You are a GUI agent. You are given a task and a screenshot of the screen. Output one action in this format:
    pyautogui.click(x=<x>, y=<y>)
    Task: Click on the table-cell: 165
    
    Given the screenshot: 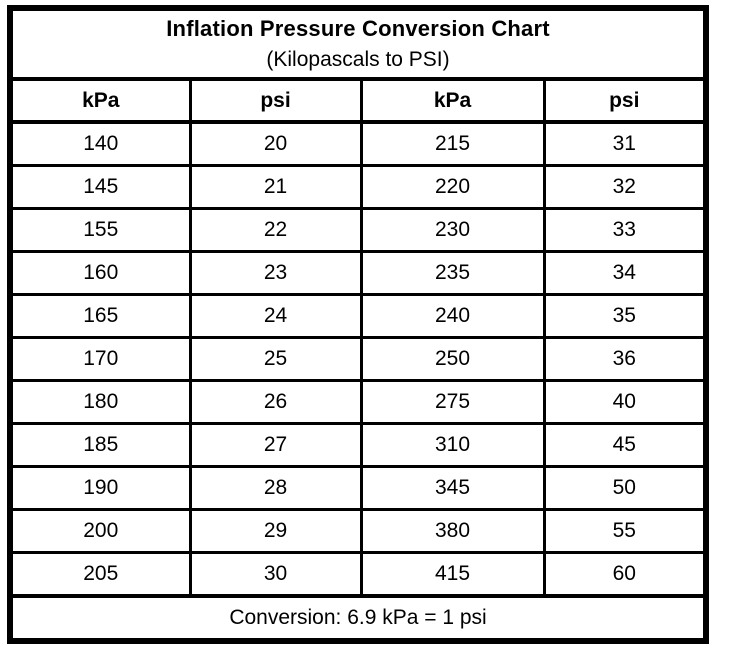 What is the action you would take?
    pyautogui.click(x=100, y=316)
    